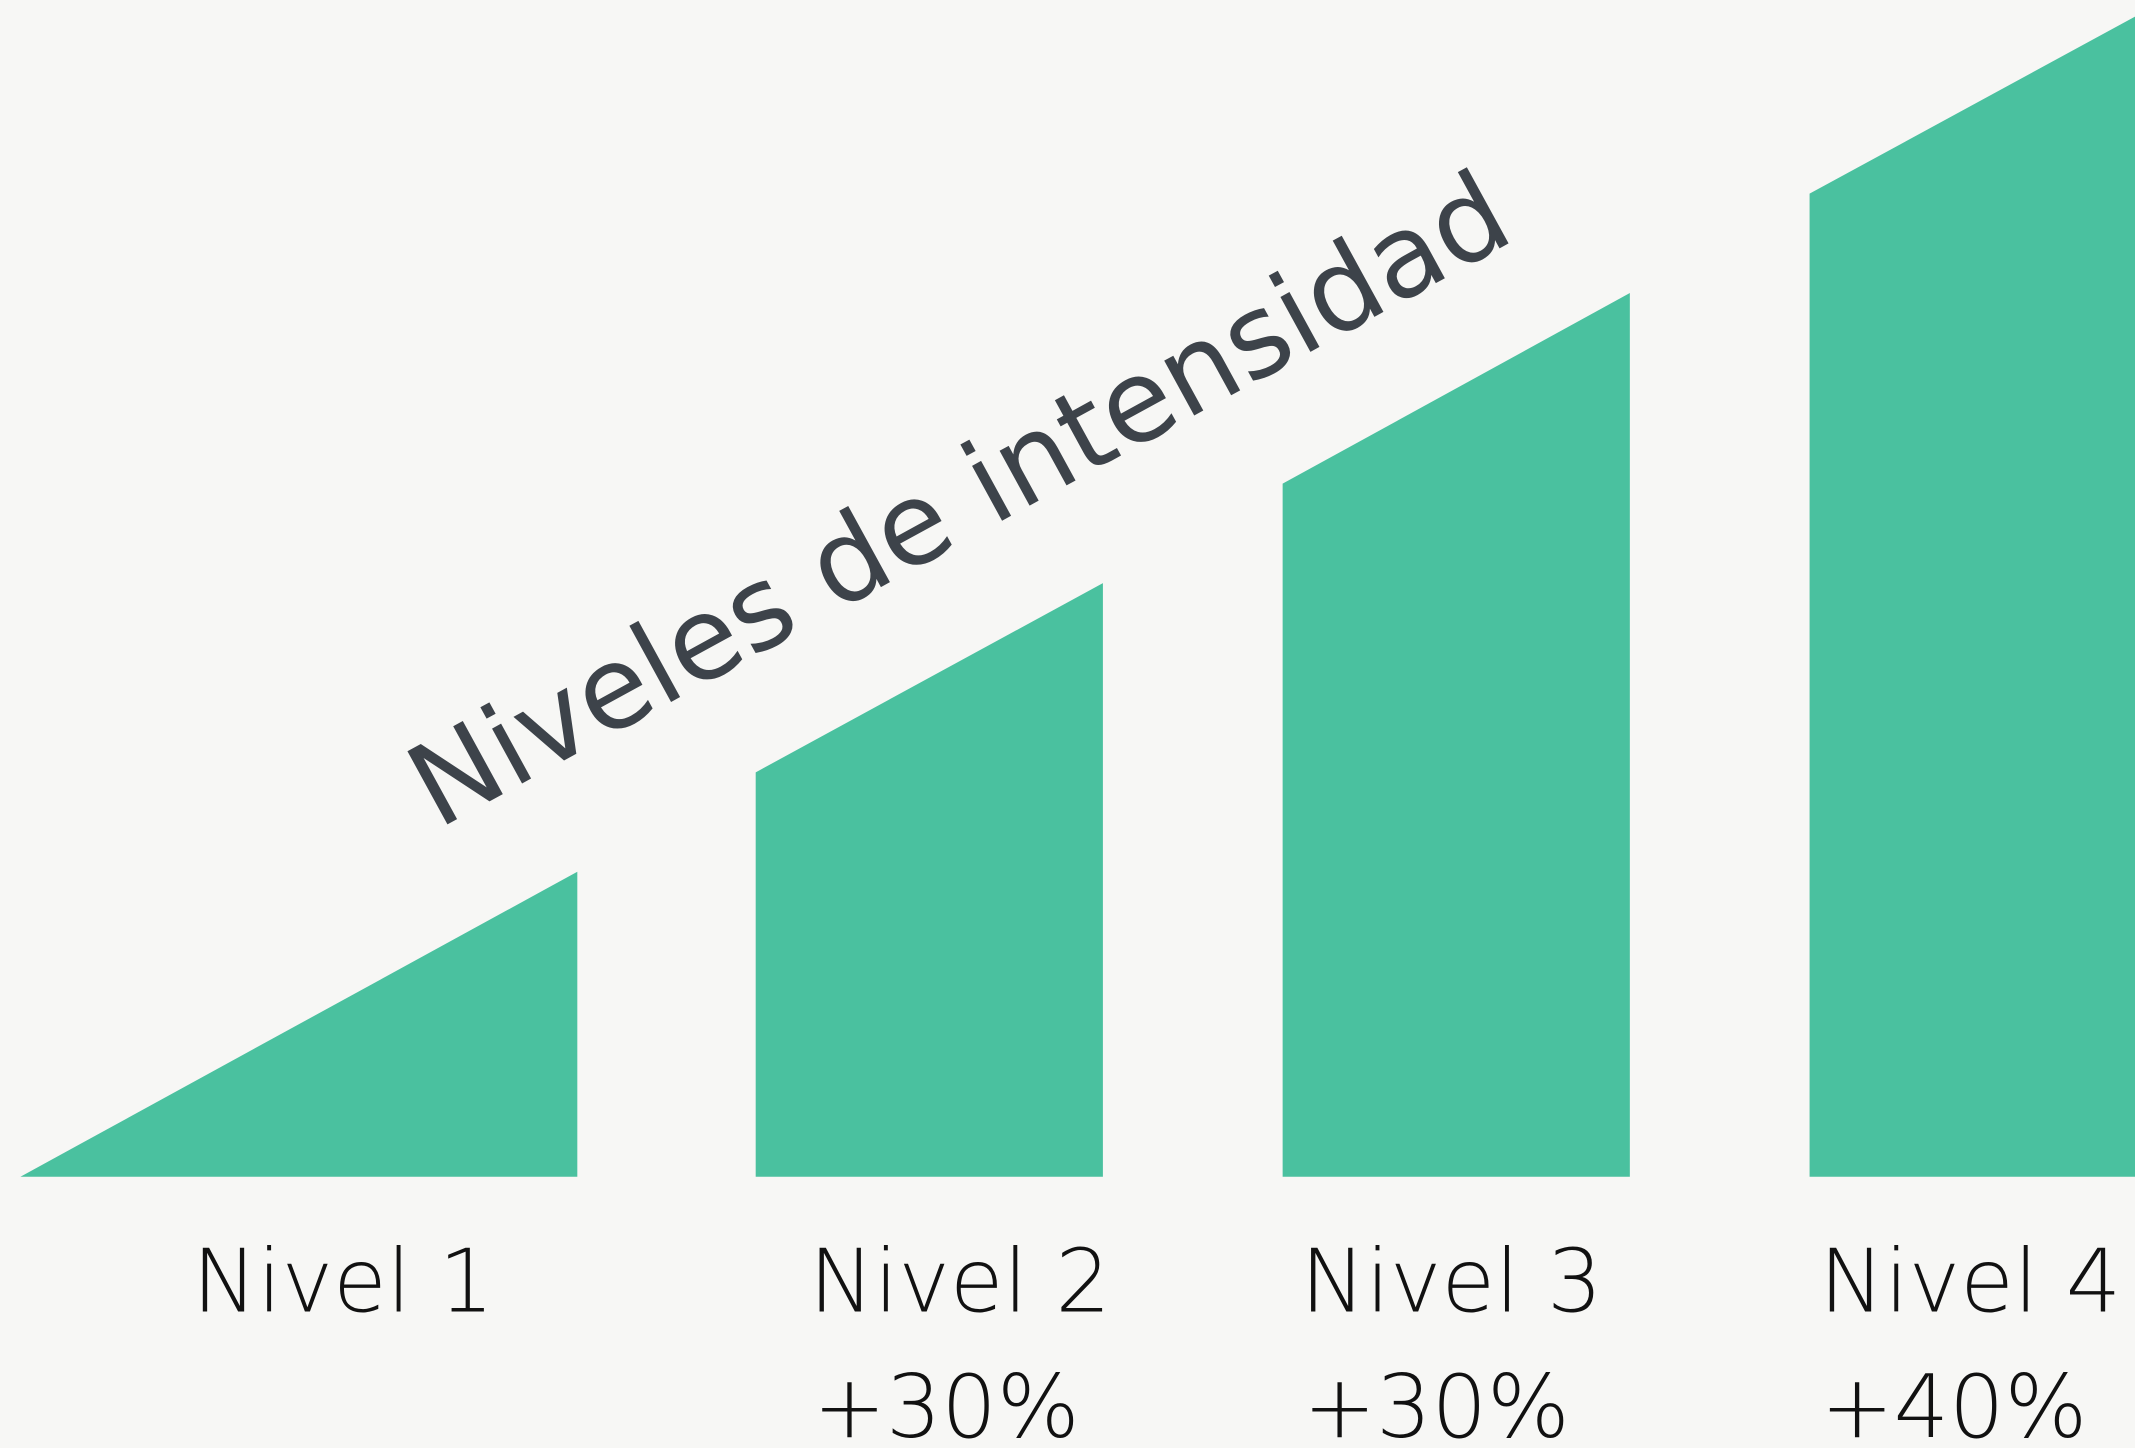  Describe the element at coordinates (1970, 1282) in the screenshot. I see `level-label: Nivel 4` at that location.